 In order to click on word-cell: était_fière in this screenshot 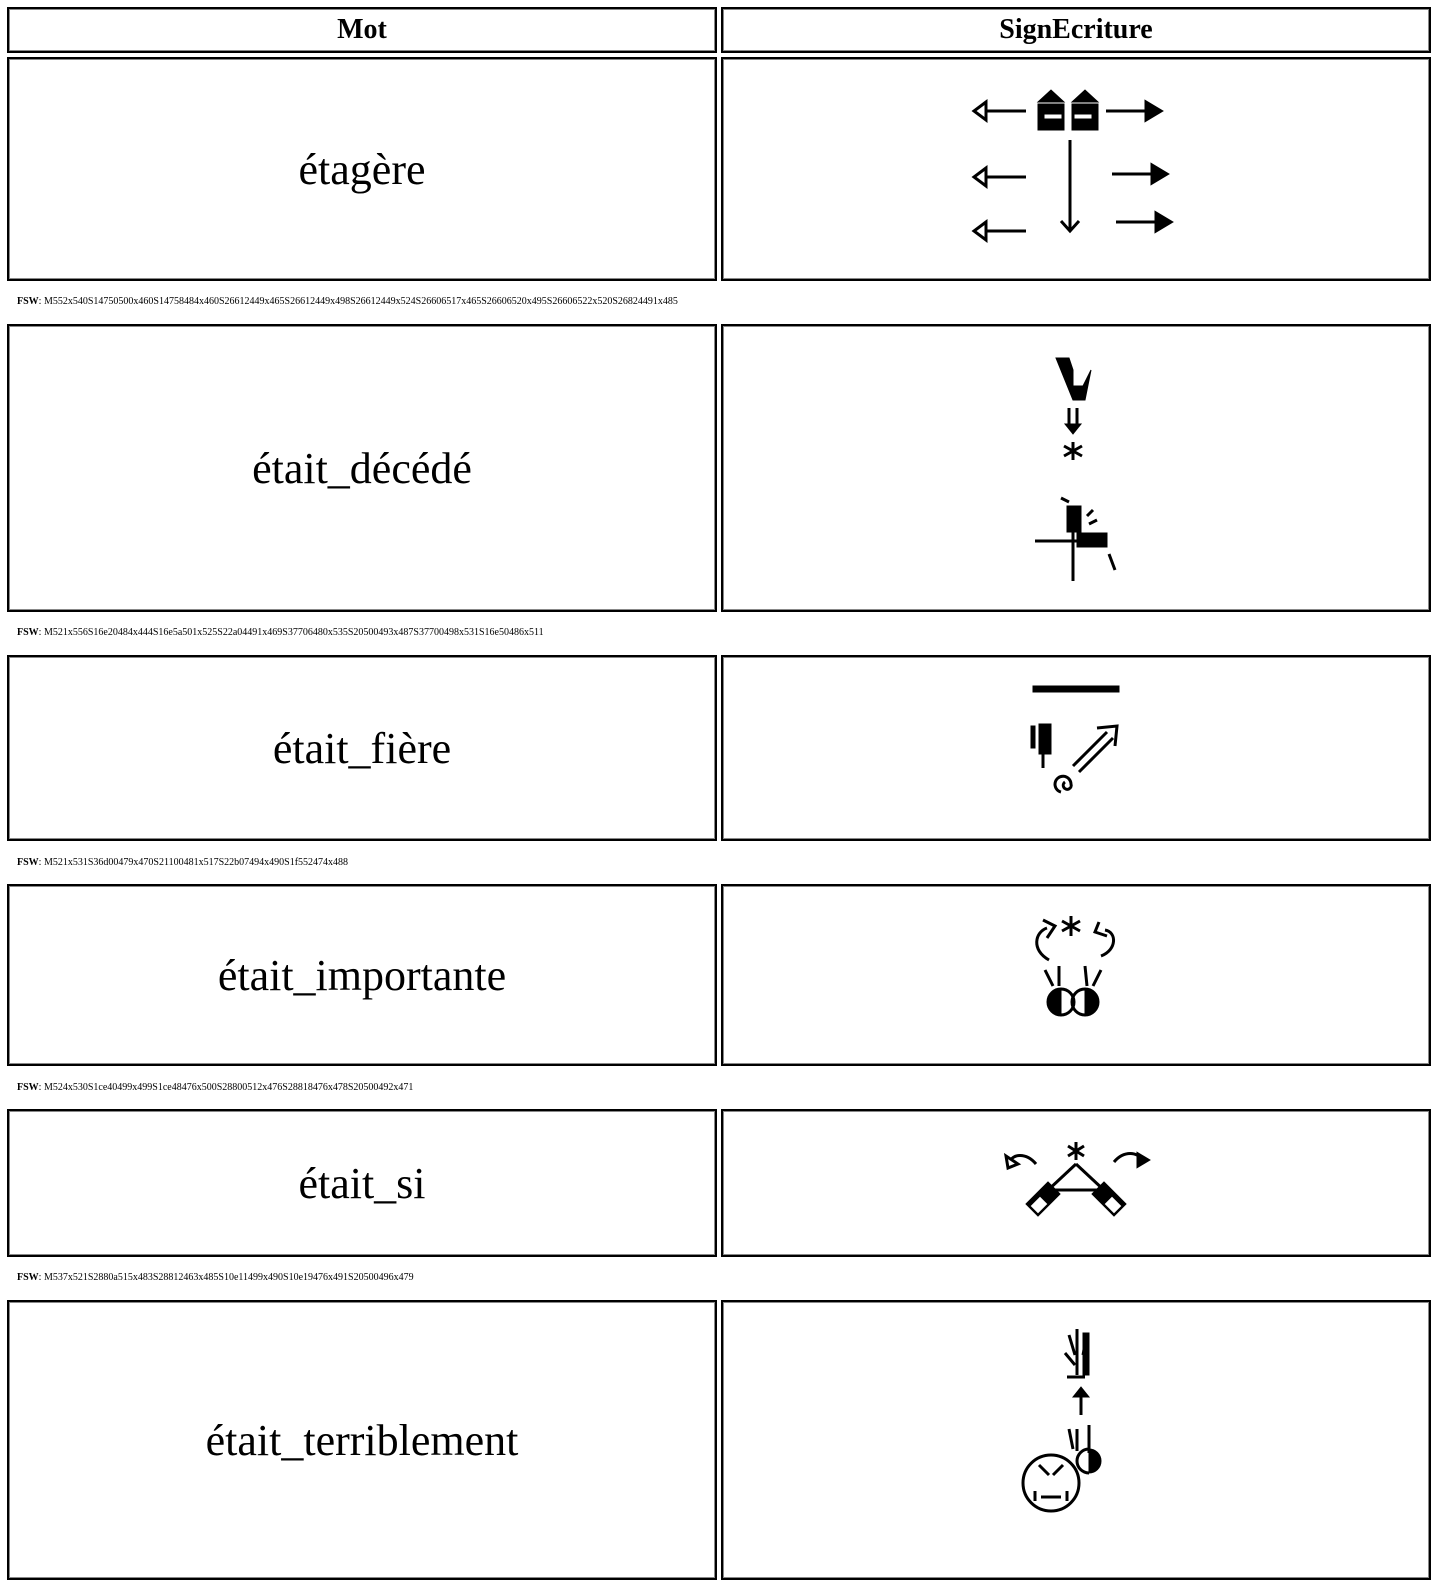, I will do `click(362, 748)`.